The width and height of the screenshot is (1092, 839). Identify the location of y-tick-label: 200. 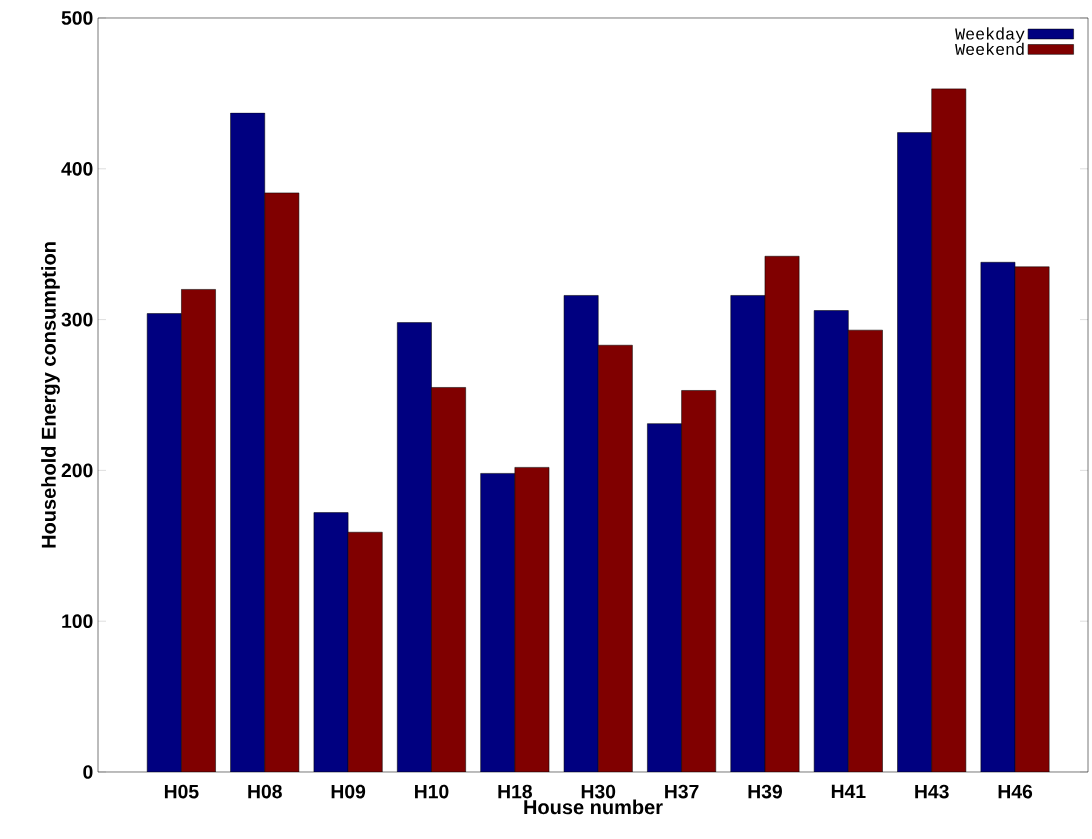
(77, 470).